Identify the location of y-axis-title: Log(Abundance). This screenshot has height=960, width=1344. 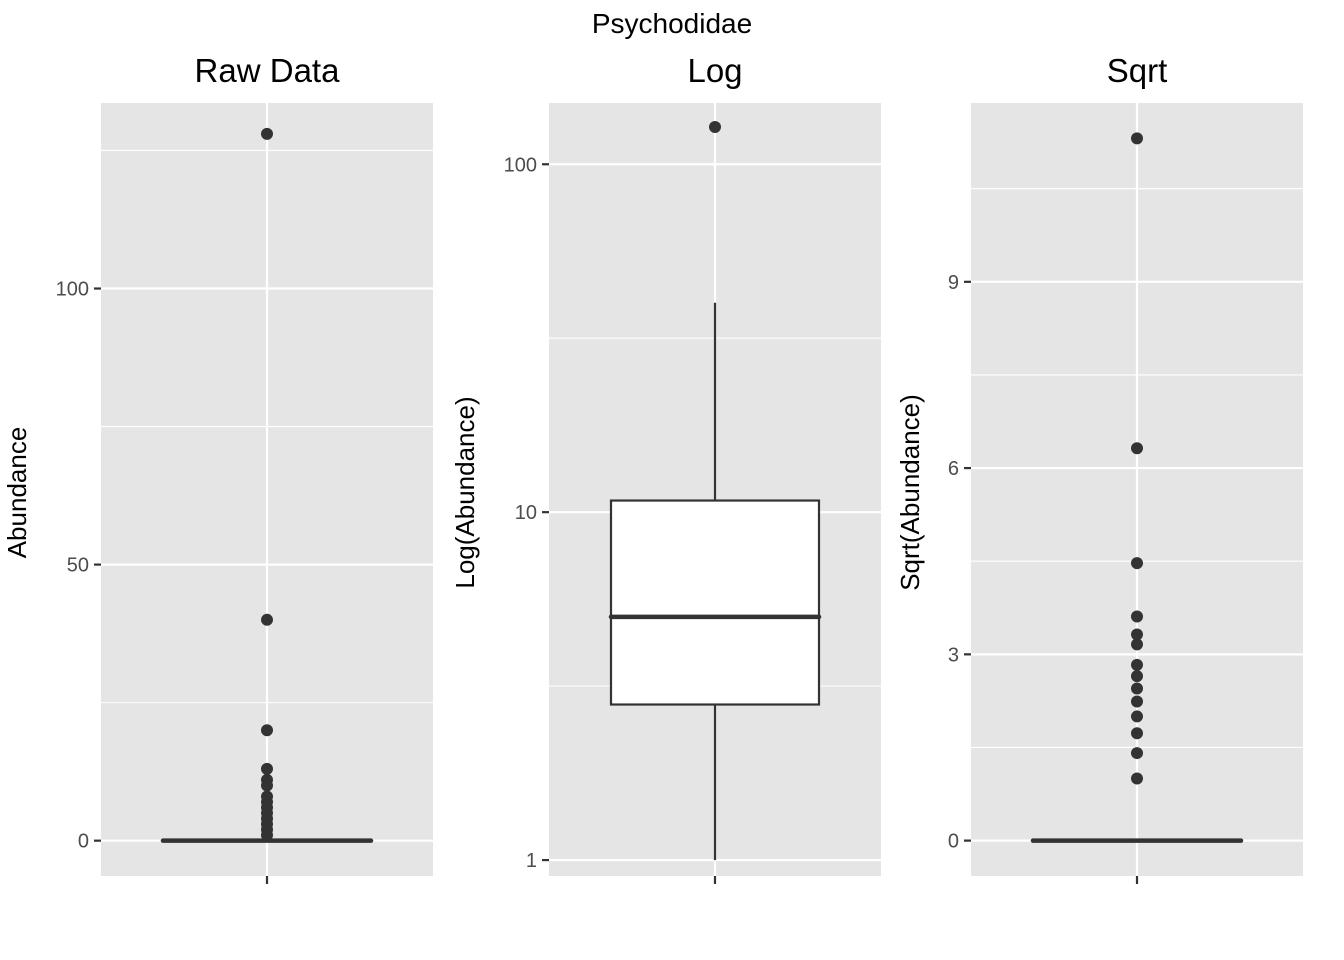
(465, 492).